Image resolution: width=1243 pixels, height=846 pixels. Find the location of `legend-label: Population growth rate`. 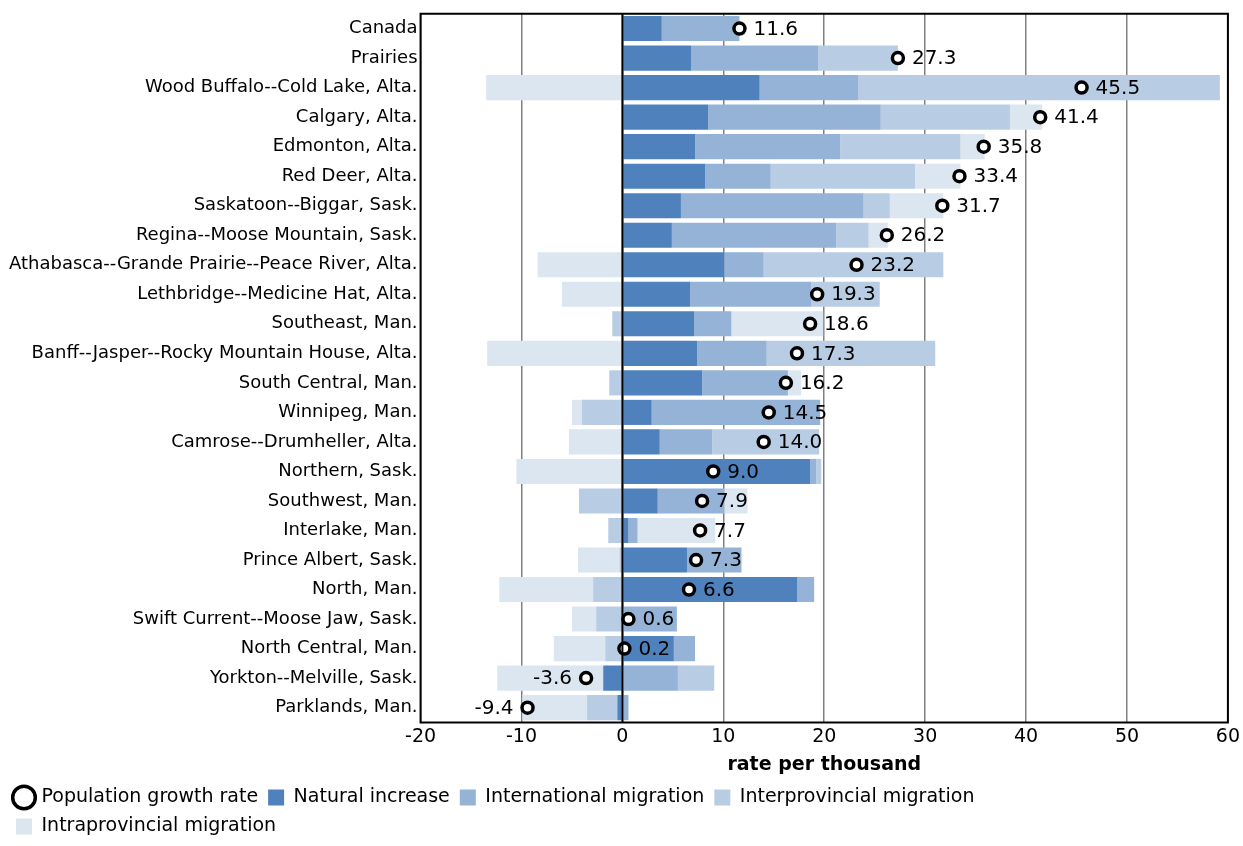

legend-label: Population growth rate is located at coordinates (150, 795).